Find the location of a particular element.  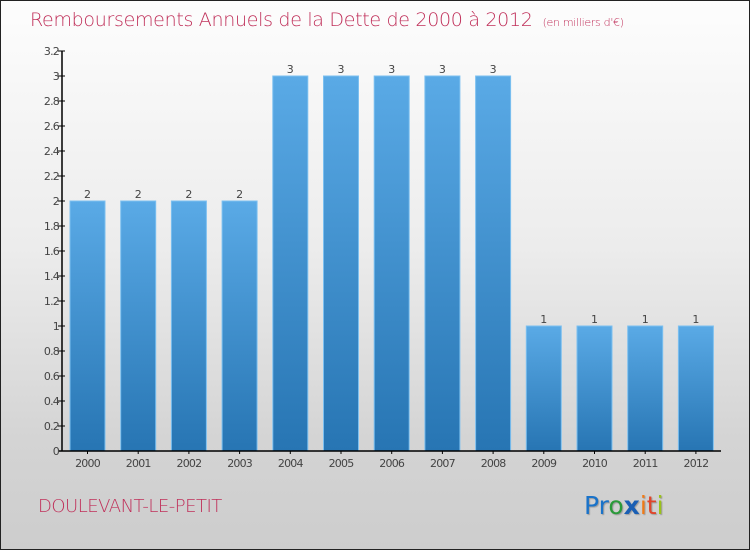

y-tick-label: 0.4 is located at coordinates (52, 401).